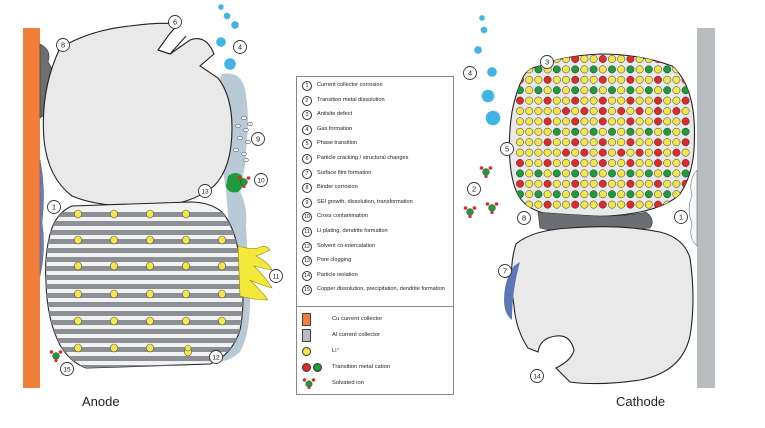 The height and width of the screenshot is (428, 765). Describe the element at coordinates (309, 384) in the screenshot. I see `solvated-swatch` at that location.